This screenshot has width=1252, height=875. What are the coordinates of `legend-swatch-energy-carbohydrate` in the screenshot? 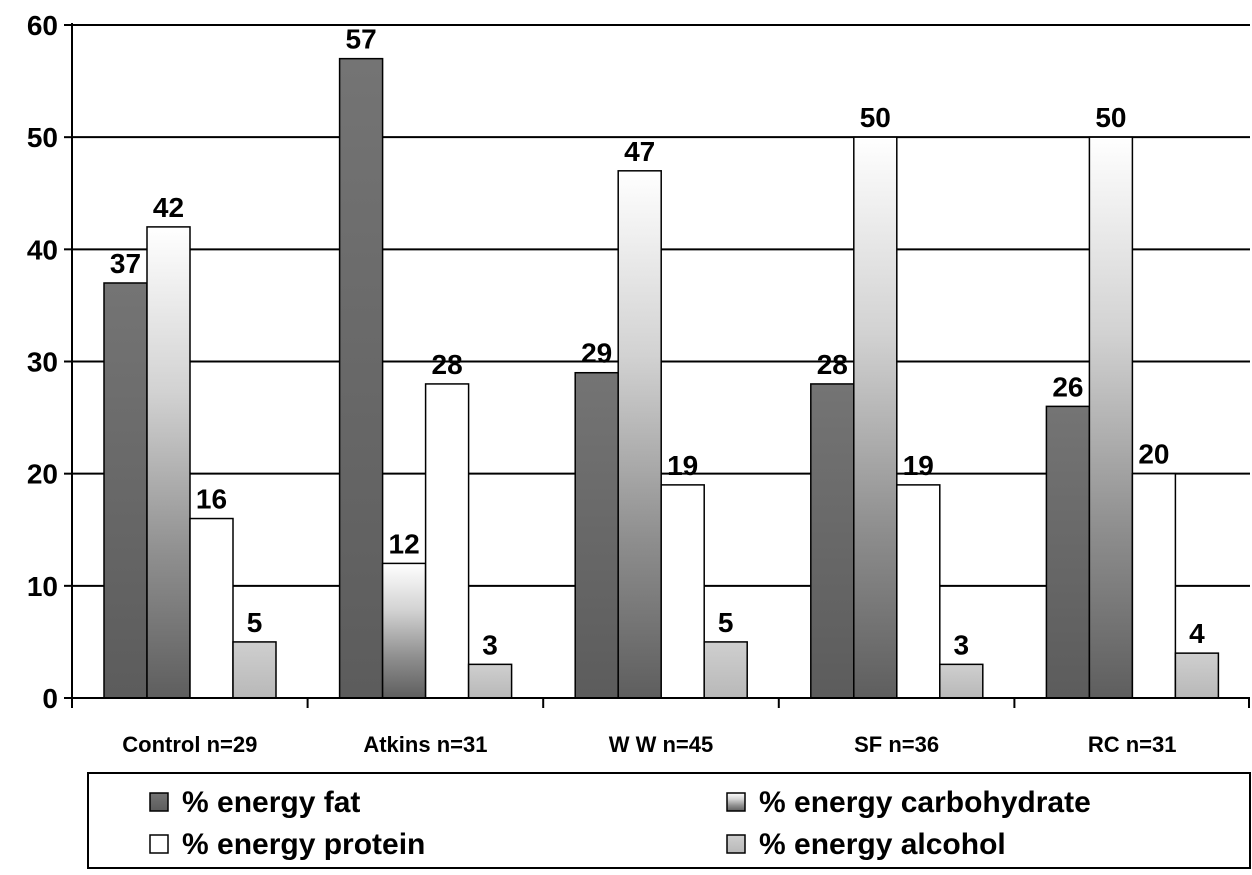 It's located at (736, 802).